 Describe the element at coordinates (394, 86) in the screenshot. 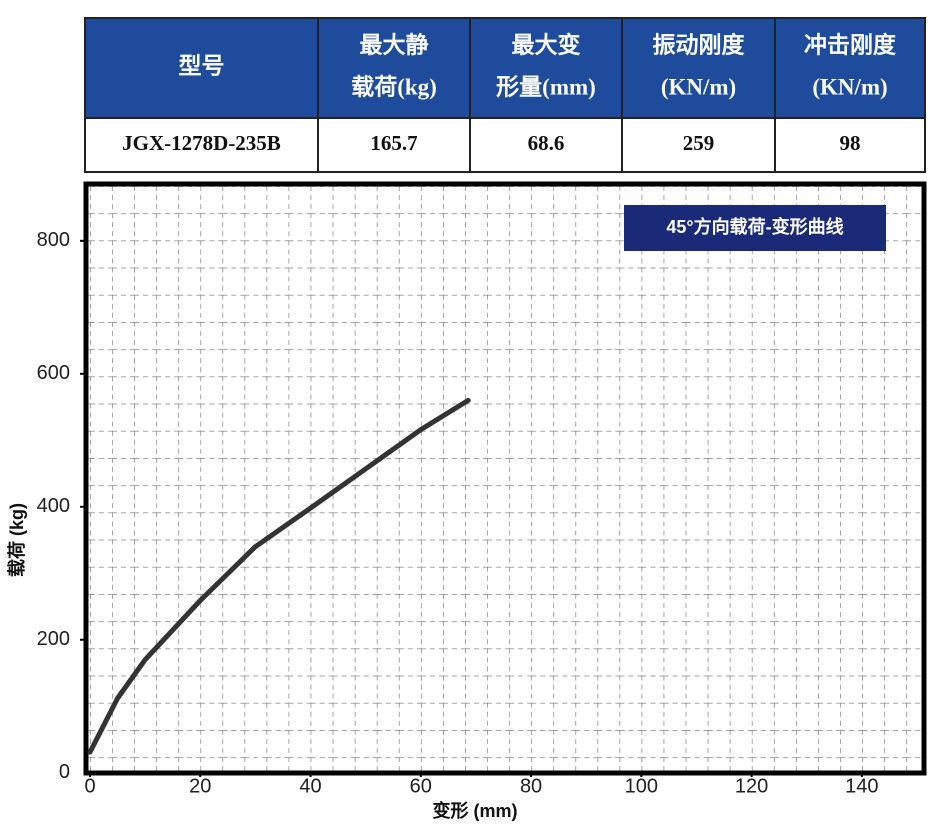

I see `header-cell: 载荷(kg)` at that location.